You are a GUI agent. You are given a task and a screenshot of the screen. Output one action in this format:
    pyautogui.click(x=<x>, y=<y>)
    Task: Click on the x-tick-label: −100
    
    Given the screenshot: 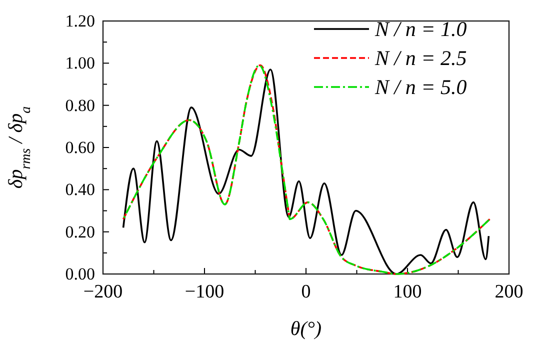 What is the action you would take?
    pyautogui.click(x=204, y=291)
    